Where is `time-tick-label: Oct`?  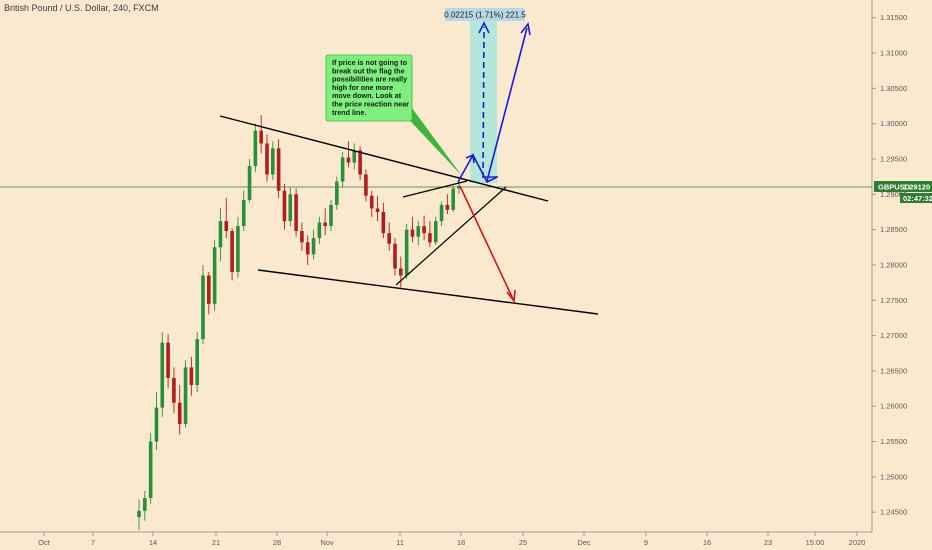
time-tick-label: Oct is located at coordinates (44, 542).